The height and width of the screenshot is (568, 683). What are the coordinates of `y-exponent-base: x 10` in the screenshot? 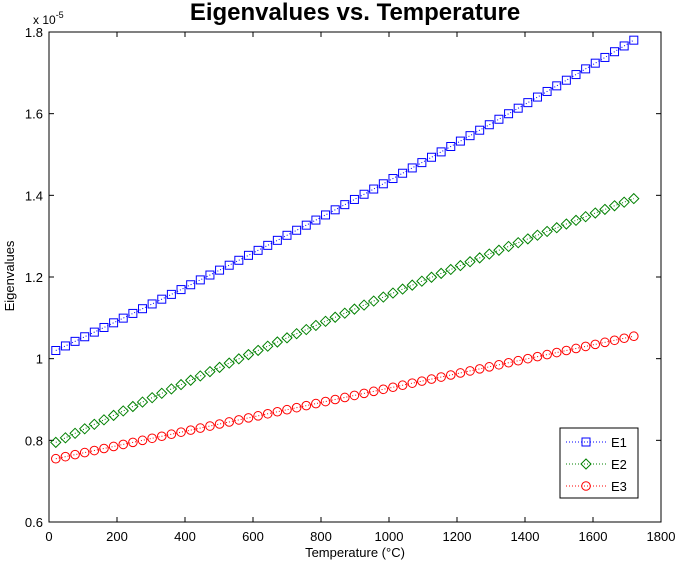 It's located at (44, 20).